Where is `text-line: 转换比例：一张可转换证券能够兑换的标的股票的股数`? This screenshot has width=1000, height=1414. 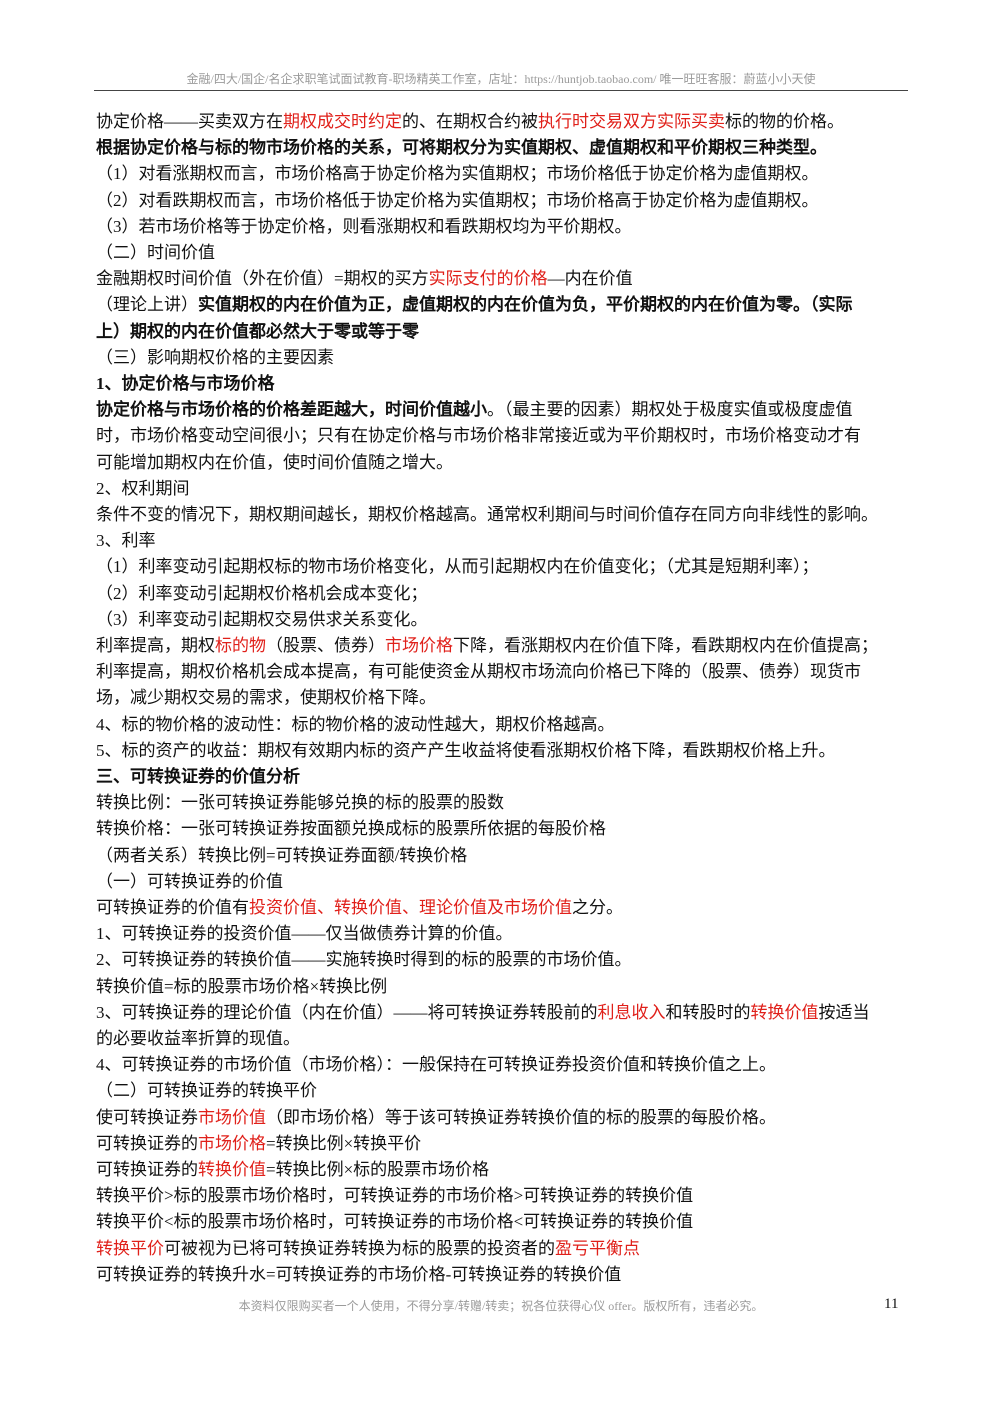
text-line: 转换比例：一张可转换证券能够兑换的标的股票的股数 is located at coordinates (300, 803).